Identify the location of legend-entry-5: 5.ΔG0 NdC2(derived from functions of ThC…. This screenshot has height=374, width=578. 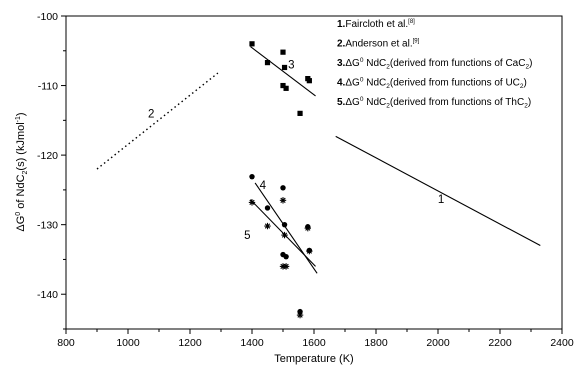
(434, 103).